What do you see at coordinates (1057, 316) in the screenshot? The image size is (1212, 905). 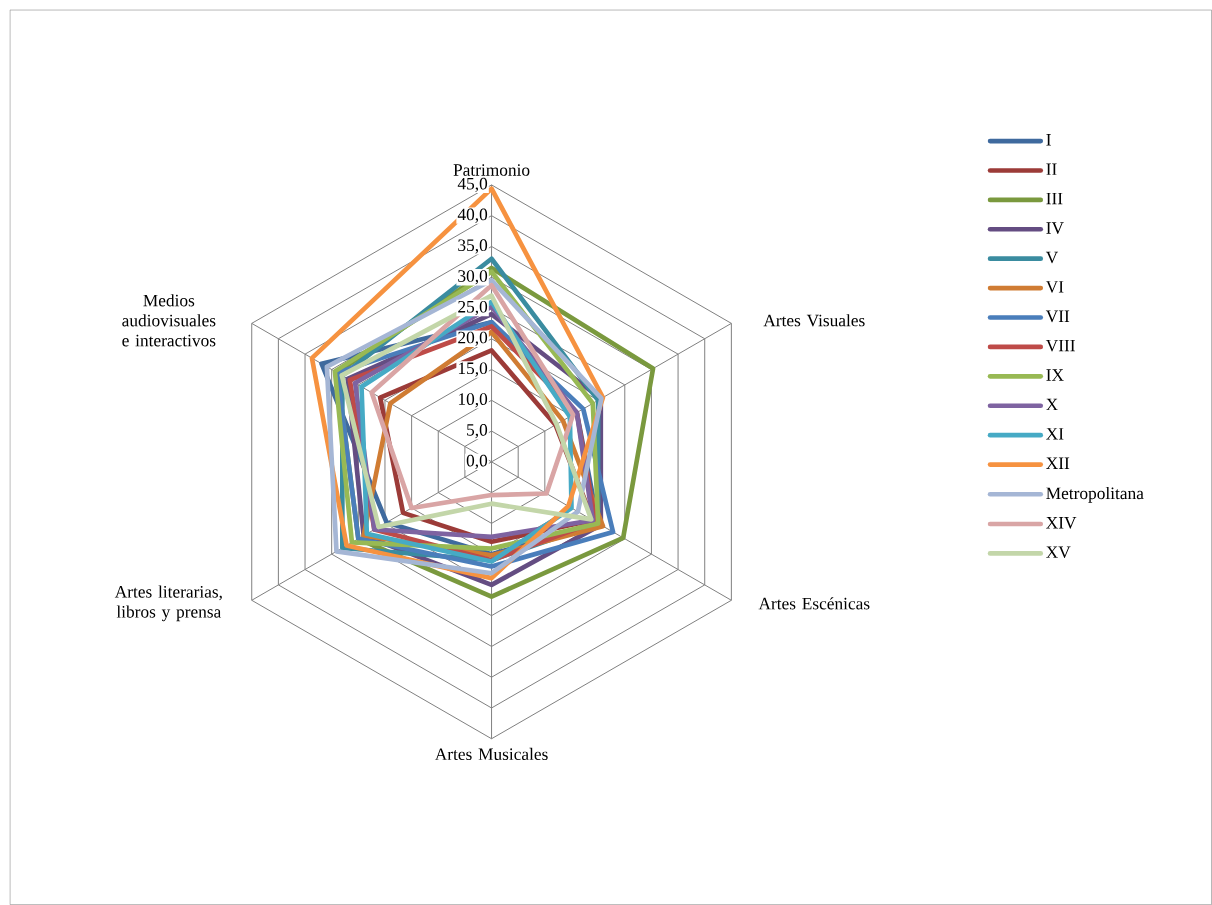 I see `legend-label: VII` at bounding box center [1057, 316].